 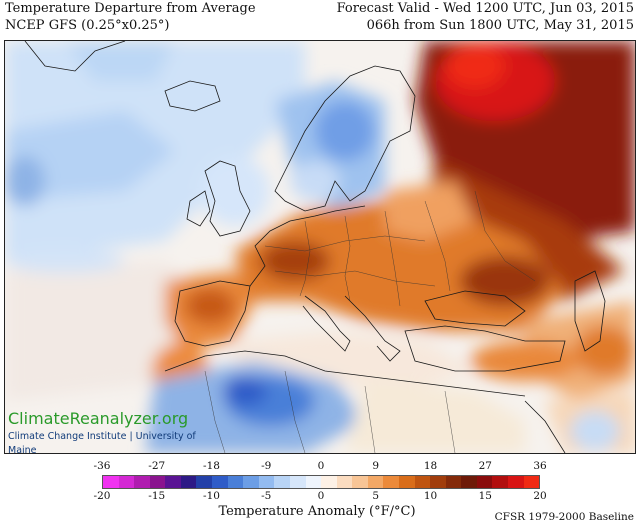 I want to click on celsius-tick-label: 20, so click(x=540, y=496).